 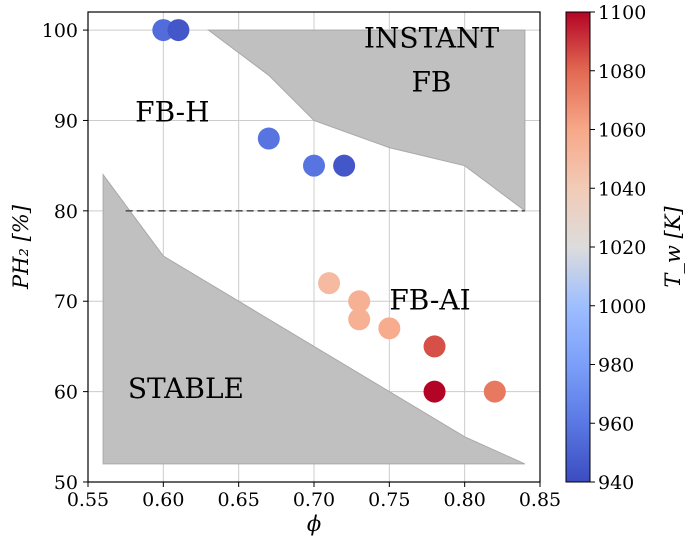 I want to click on region-label-fb: FB, so click(x=432, y=82).